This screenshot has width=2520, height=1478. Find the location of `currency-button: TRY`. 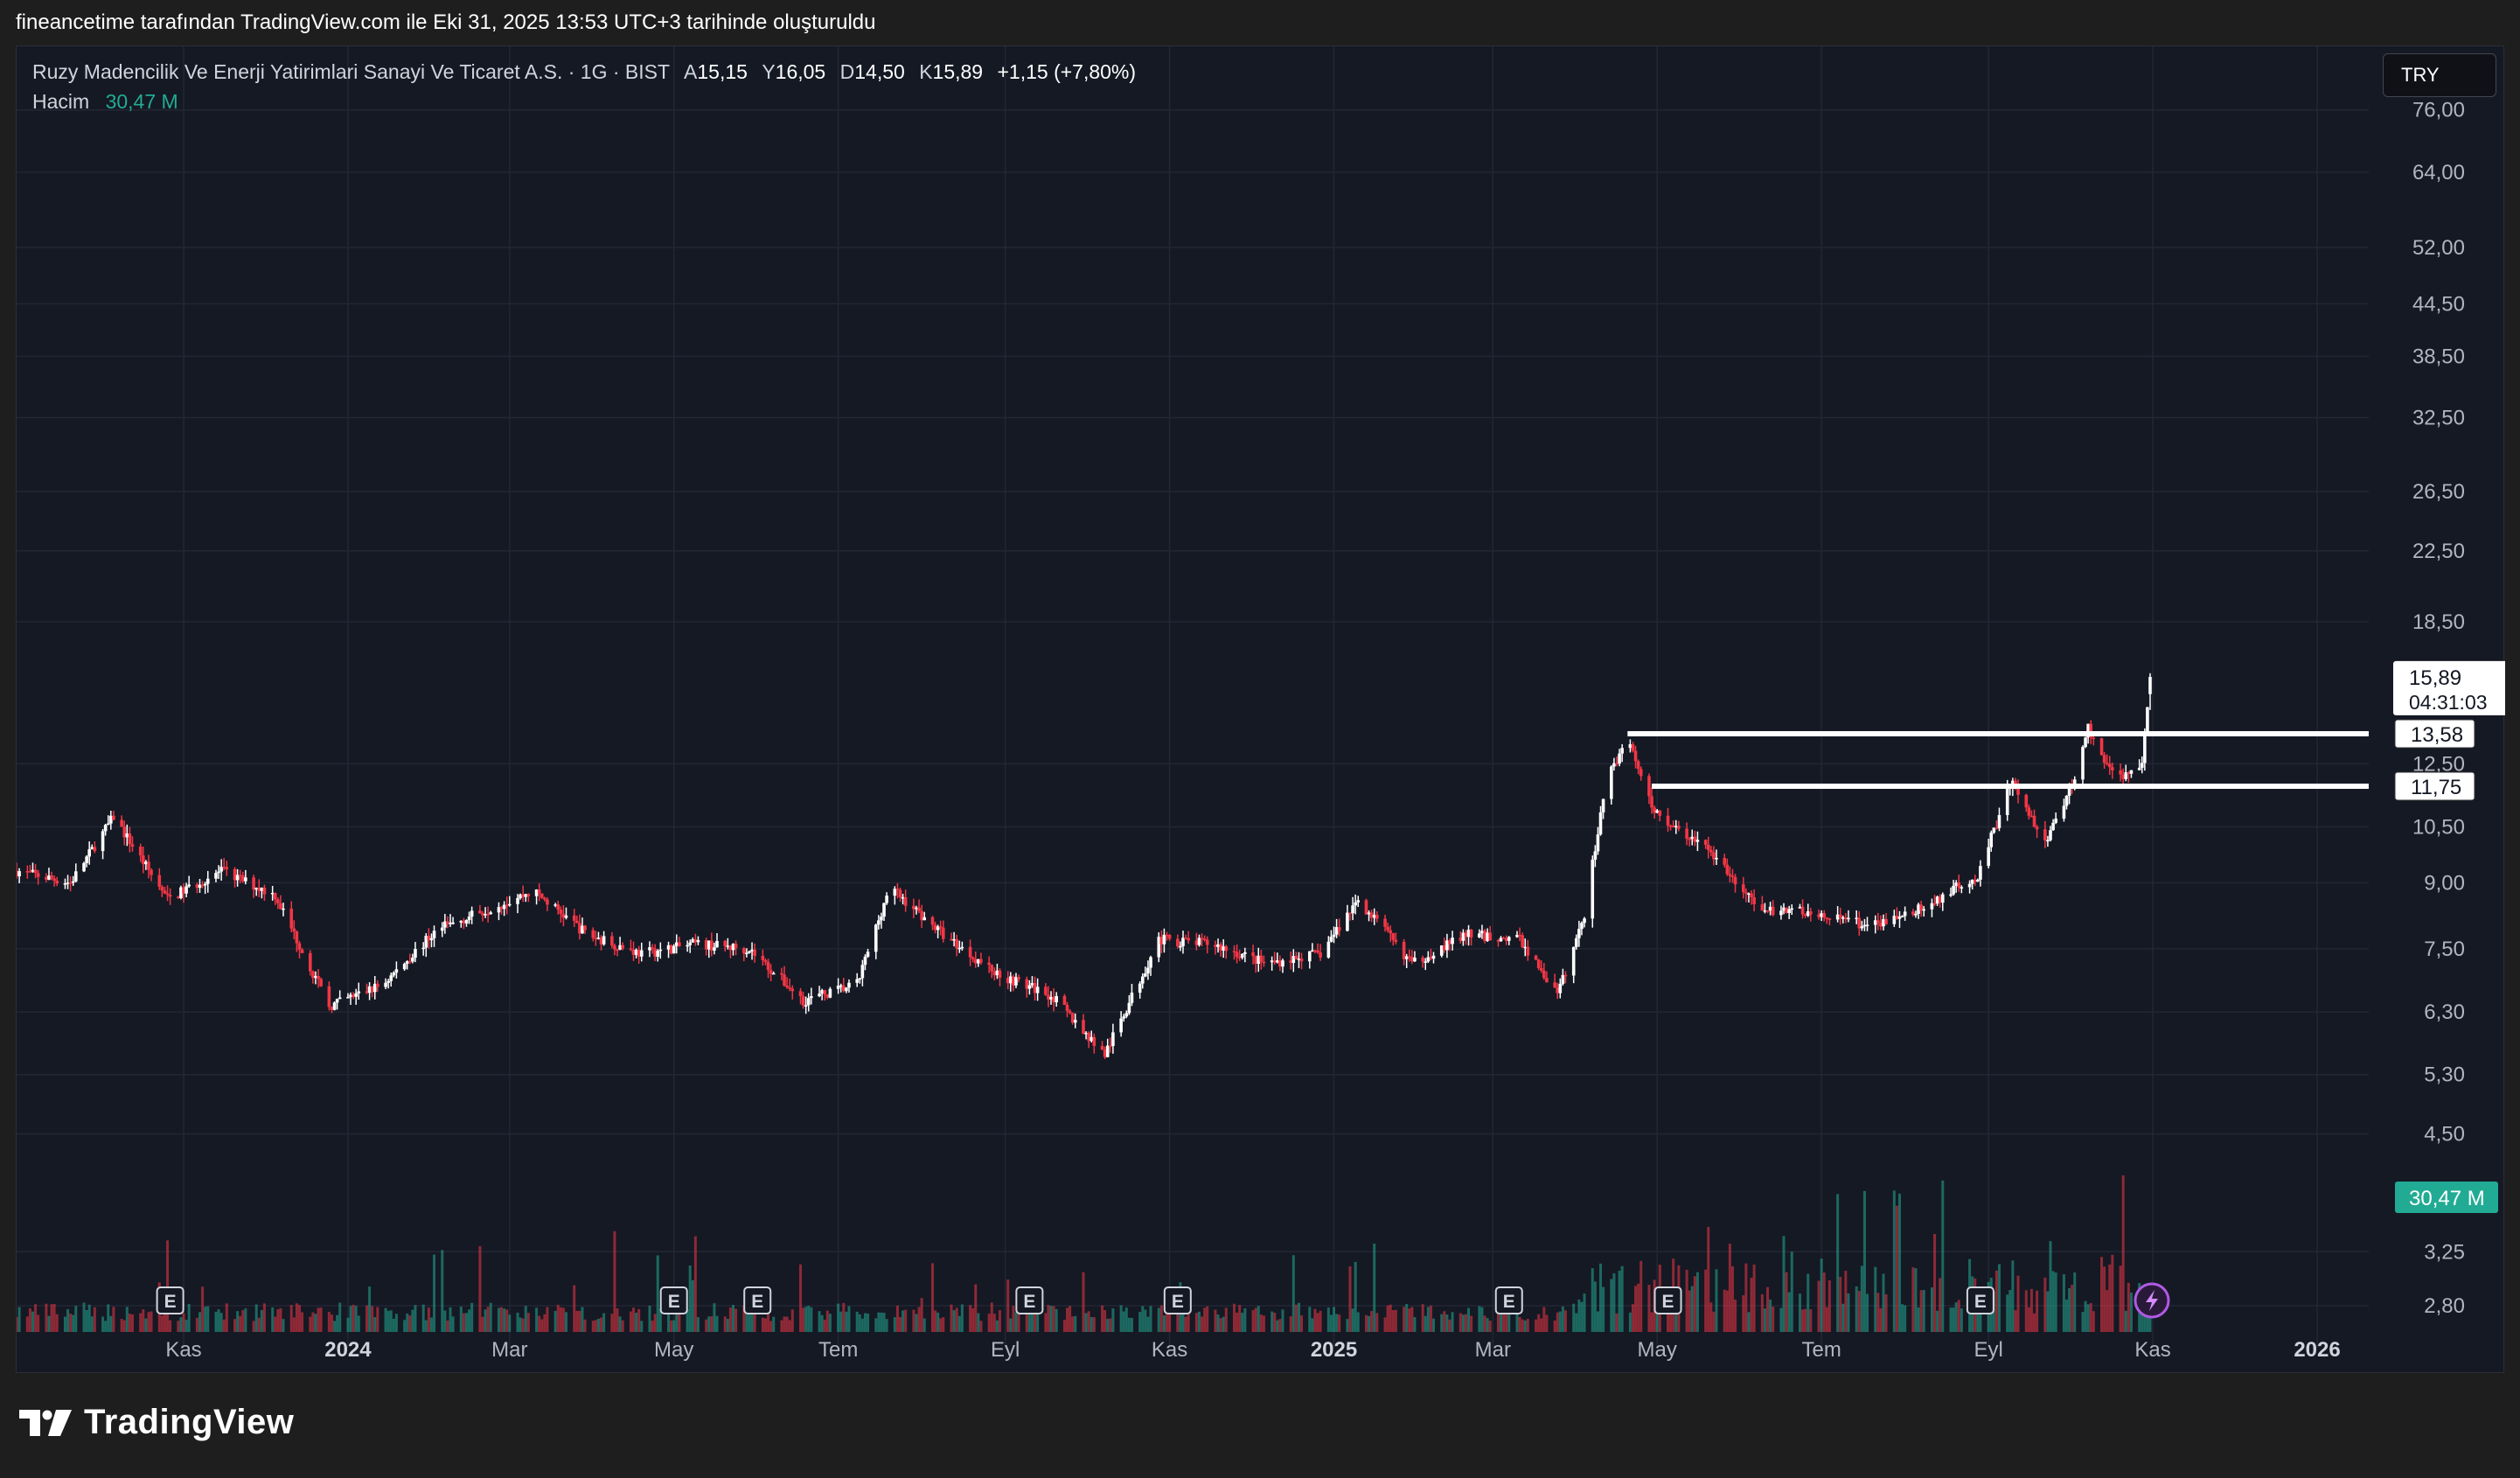

currency-button: TRY is located at coordinates (2439, 75).